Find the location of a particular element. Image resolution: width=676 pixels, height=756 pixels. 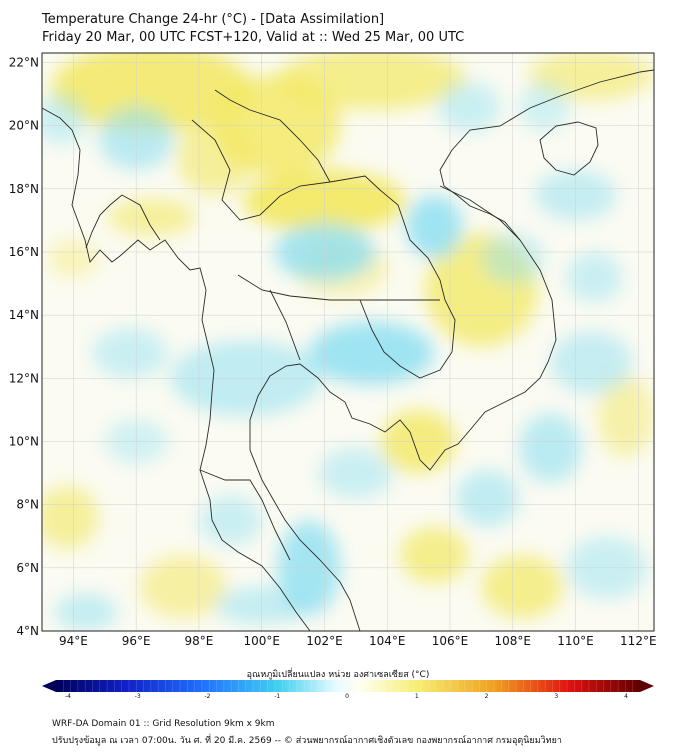

colorbar-tick-label: 4 is located at coordinates (626, 696).